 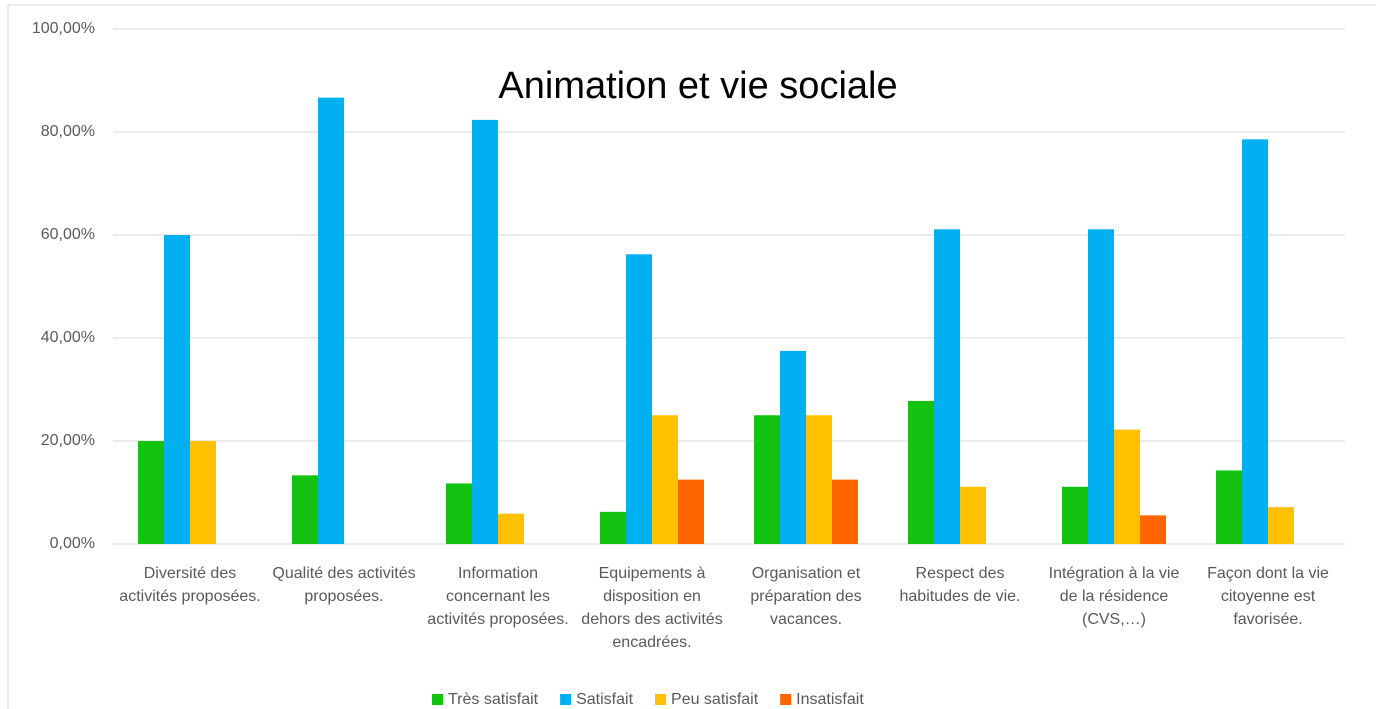 What do you see at coordinates (830, 699) in the screenshot?
I see `legend-label: Insatisfait` at bounding box center [830, 699].